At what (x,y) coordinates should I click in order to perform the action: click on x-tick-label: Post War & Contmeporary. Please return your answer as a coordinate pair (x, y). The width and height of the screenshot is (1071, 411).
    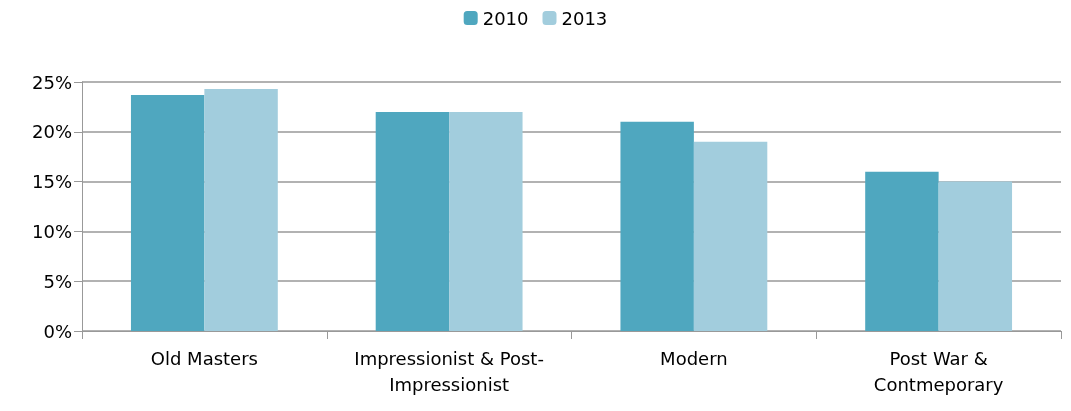
    Looking at the image, I should click on (938, 371).